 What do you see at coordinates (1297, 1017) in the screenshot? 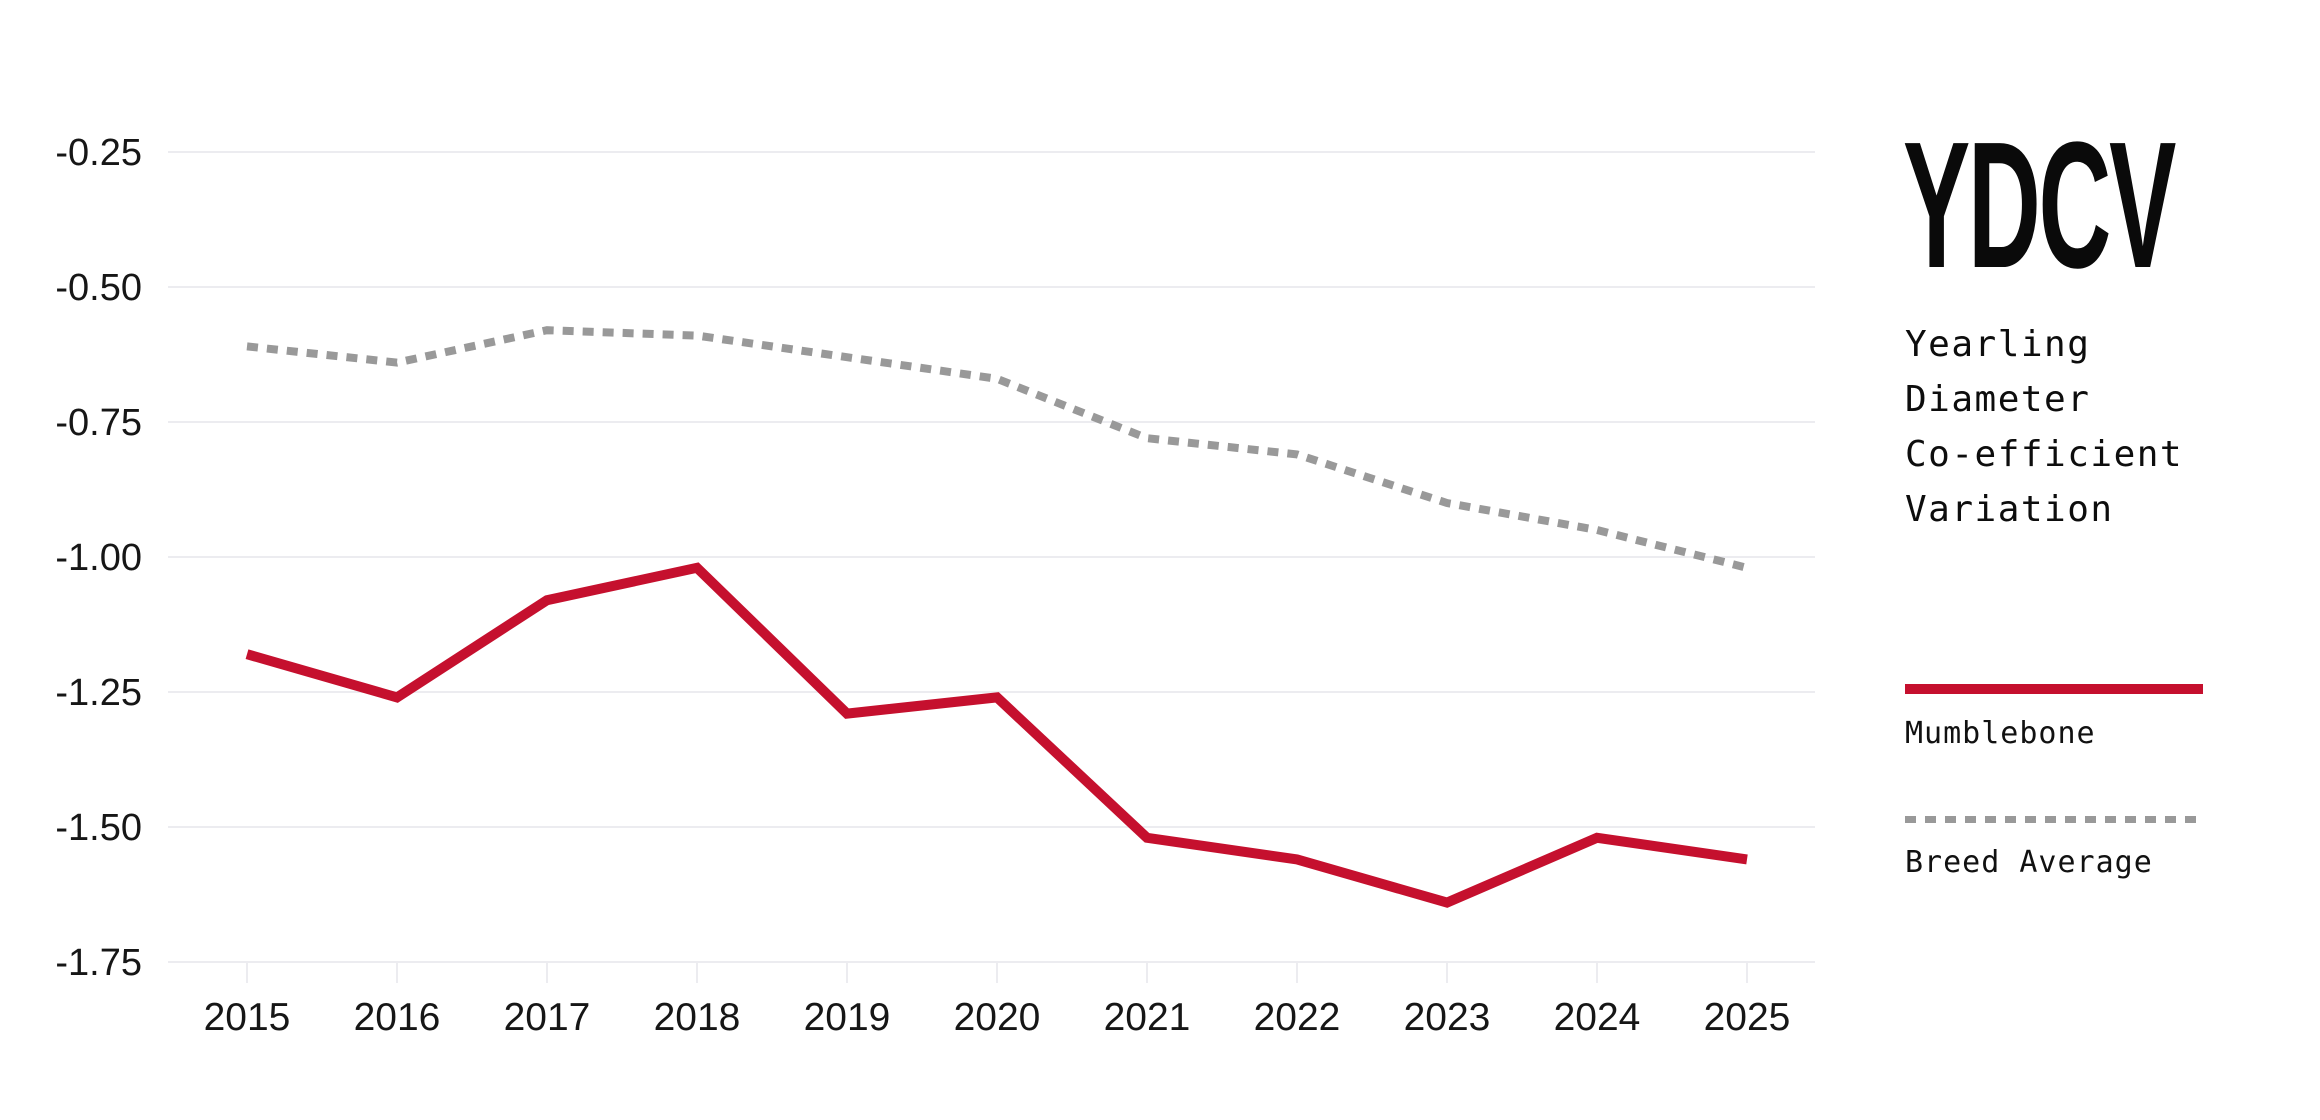
I see `x-axis-label: 2022` at bounding box center [1297, 1017].